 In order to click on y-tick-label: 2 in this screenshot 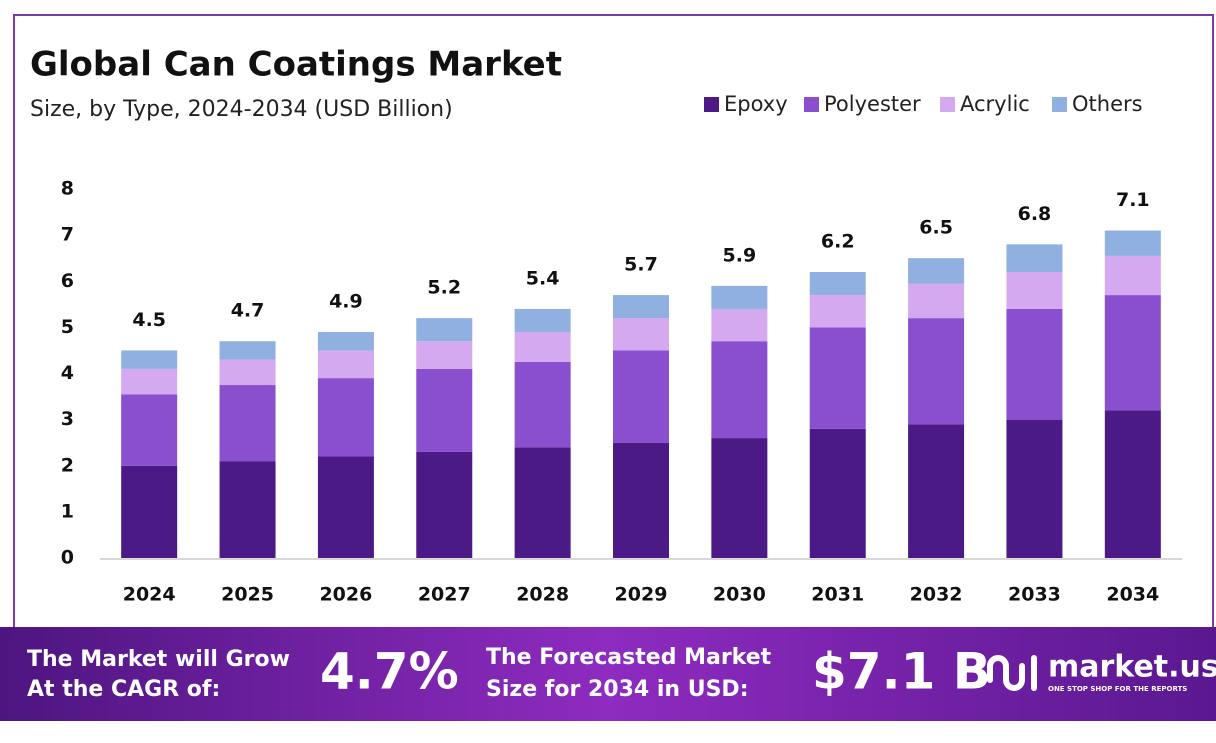, I will do `click(67, 465)`.